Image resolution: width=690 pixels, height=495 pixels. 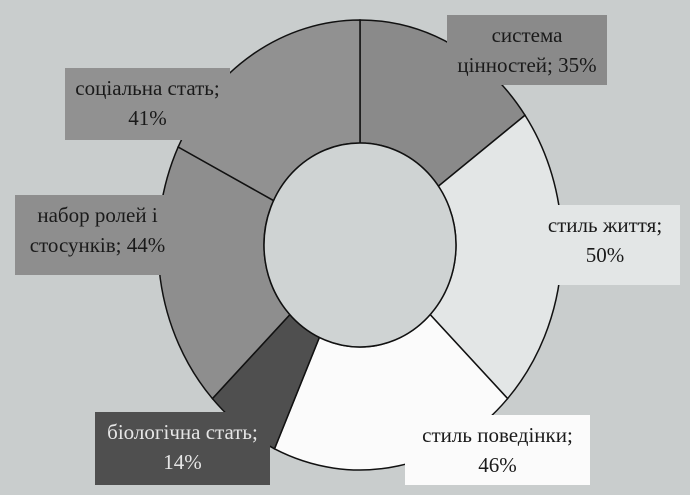 I want to click on value-label: 35%, so click(x=577, y=65).